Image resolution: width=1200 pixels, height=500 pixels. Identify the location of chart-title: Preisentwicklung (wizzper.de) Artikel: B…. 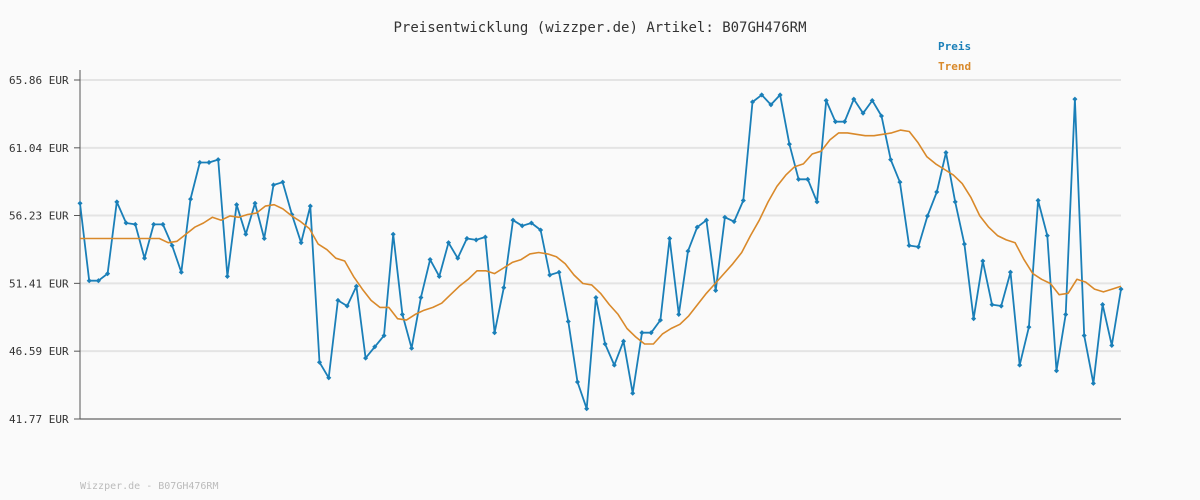
(600, 28).